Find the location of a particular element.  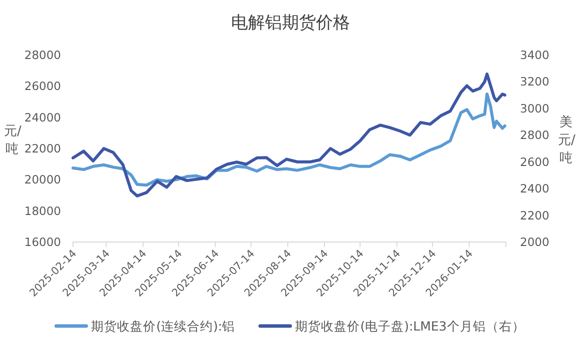

y2-tick-label: 2000 is located at coordinates (535, 242).